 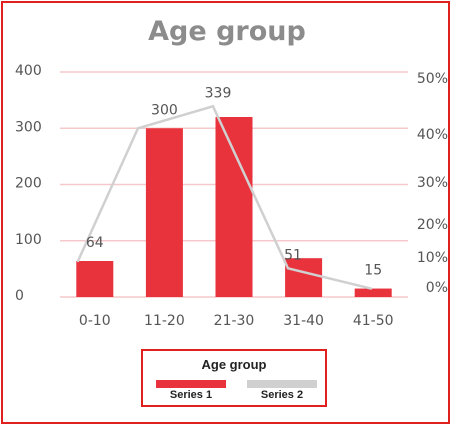 I want to click on category-label-21-30: 21-30, so click(x=234, y=321).